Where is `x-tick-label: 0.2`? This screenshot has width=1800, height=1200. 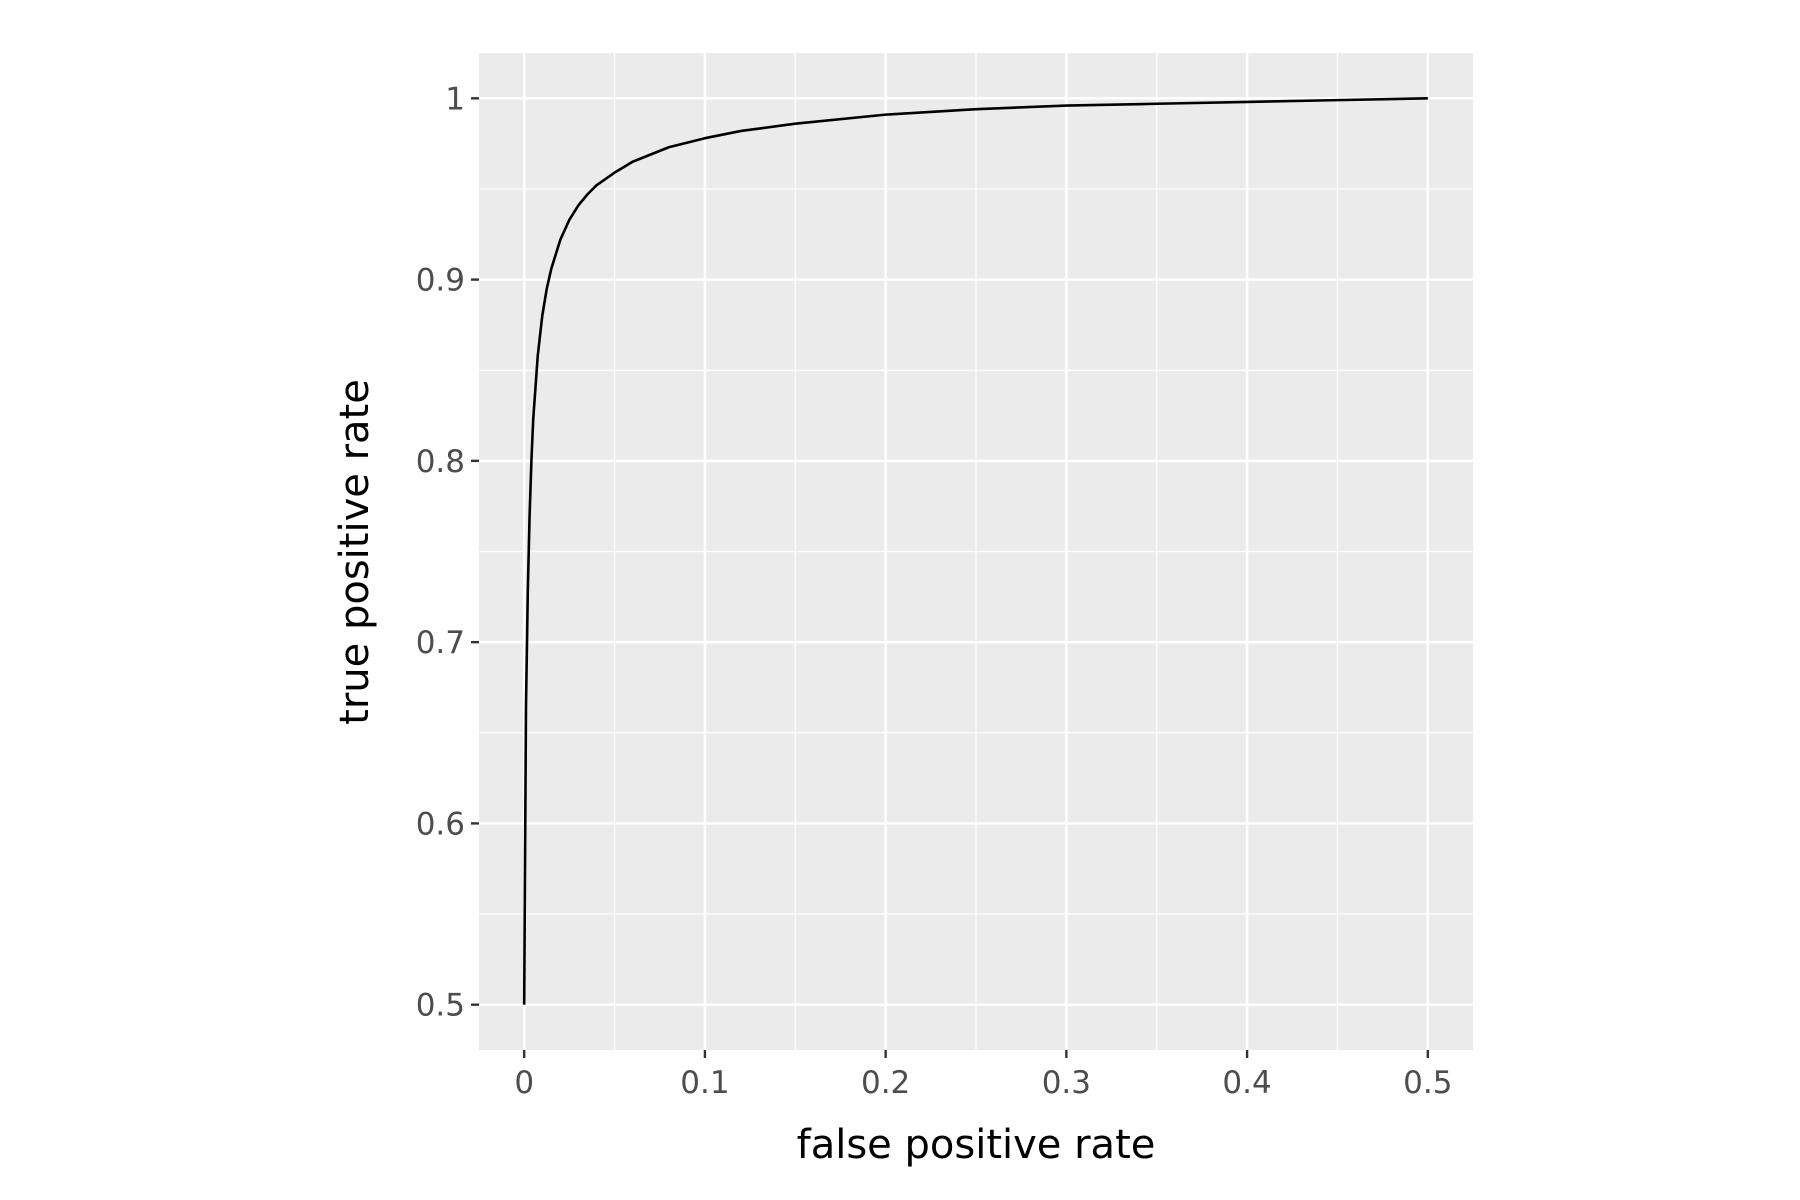 x-tick-label: 0.2 is located at coordinates (885, 1083).